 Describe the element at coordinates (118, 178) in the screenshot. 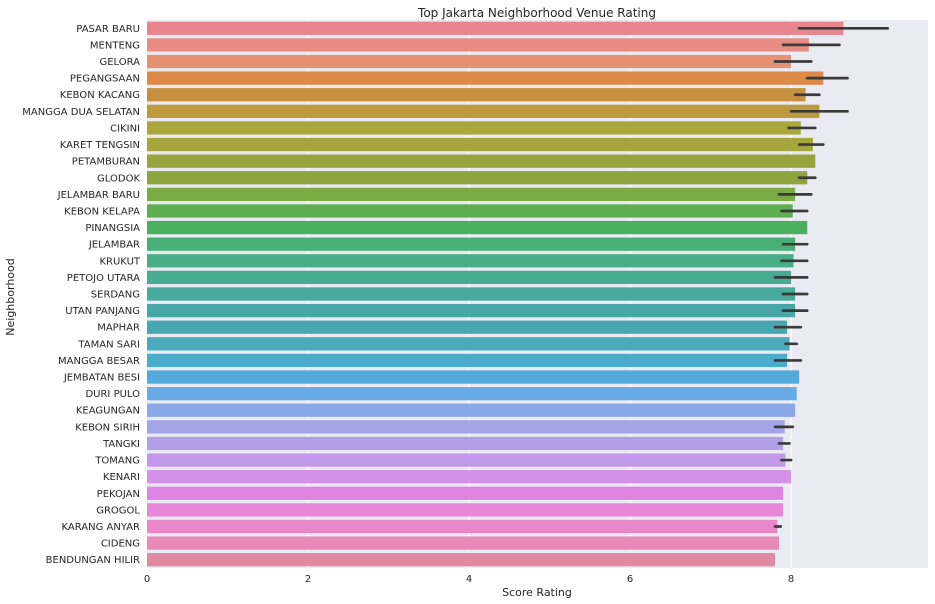

I see `category-label: GLODOK` at that location.